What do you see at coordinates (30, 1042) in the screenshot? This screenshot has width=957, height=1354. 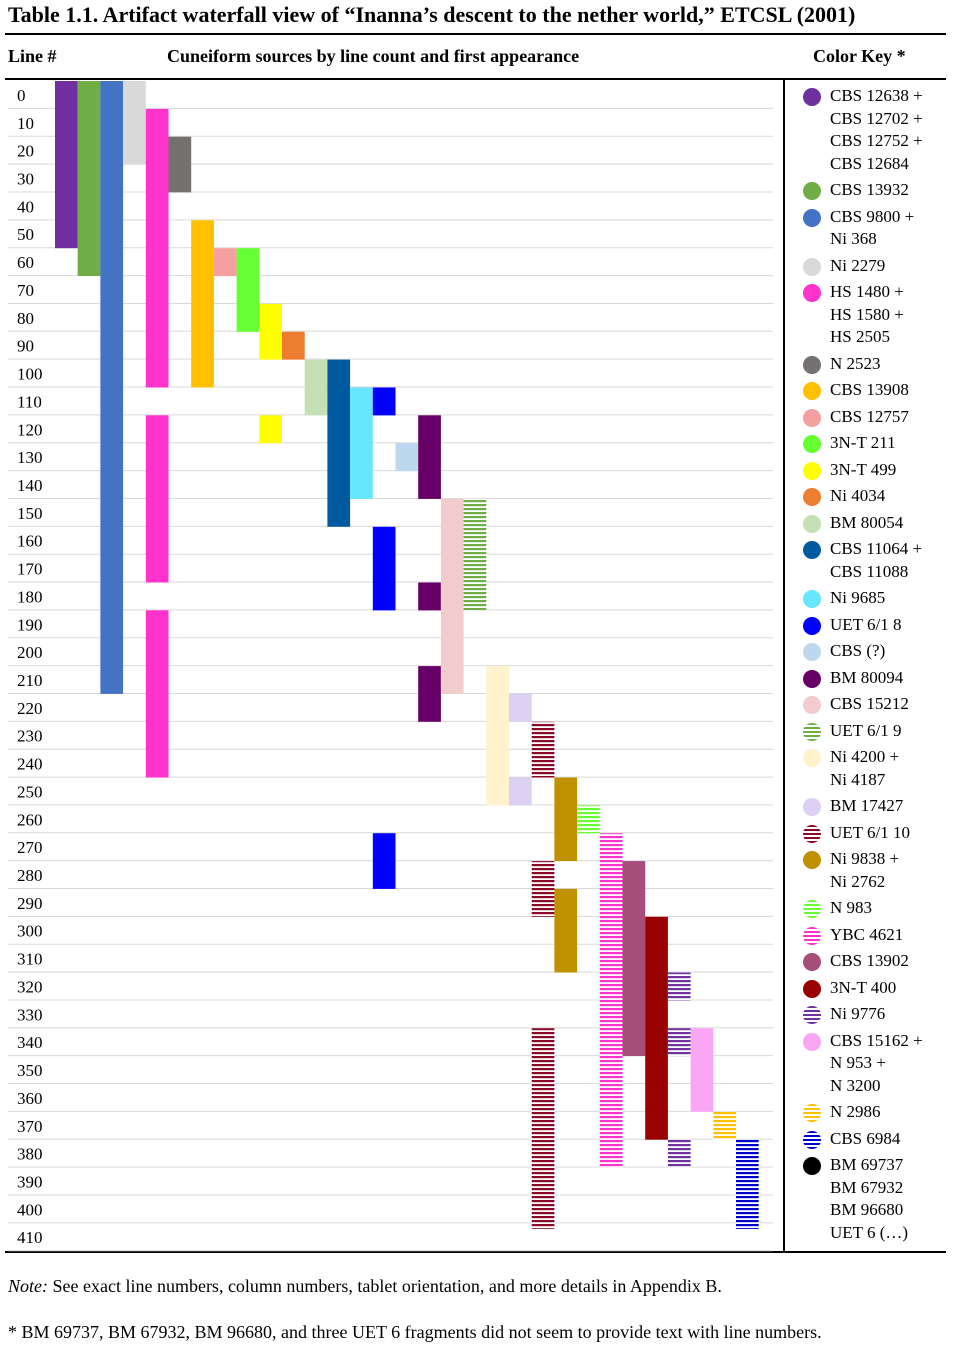 I see `y-tick-label: 340` at bounding box center [30, 1042].